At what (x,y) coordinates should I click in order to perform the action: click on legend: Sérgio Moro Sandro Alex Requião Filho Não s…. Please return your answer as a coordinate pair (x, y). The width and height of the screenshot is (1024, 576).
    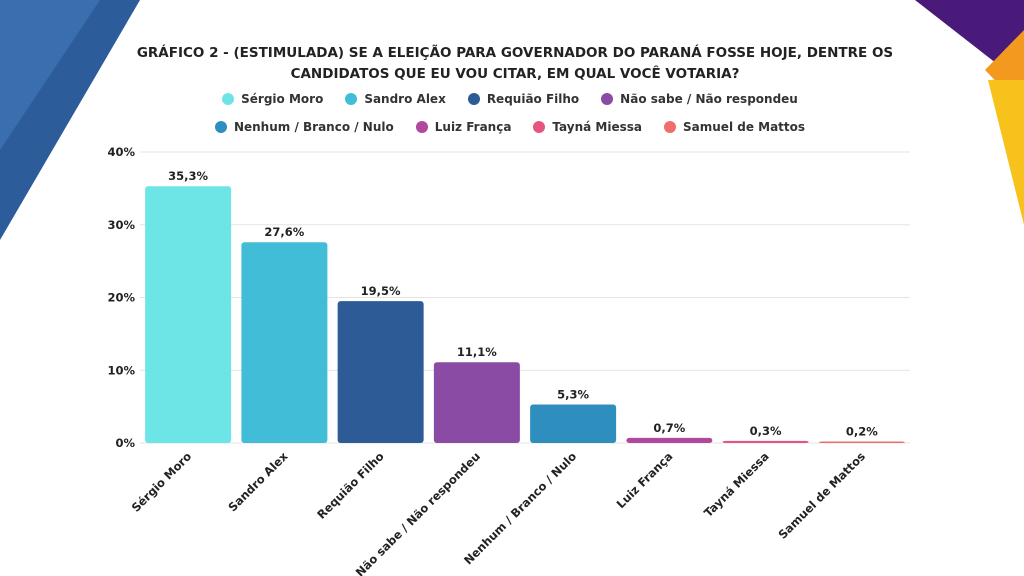
    Looking at the image, I should click on (510, 113).